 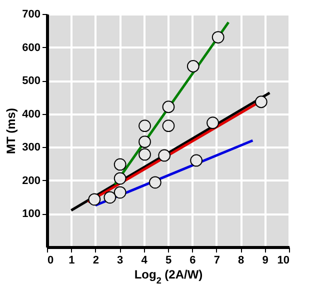 What do you see at coordinates (31, 114) in the screenshot?
I see `y-tick-label: 400` at bounding box center [31, 114].